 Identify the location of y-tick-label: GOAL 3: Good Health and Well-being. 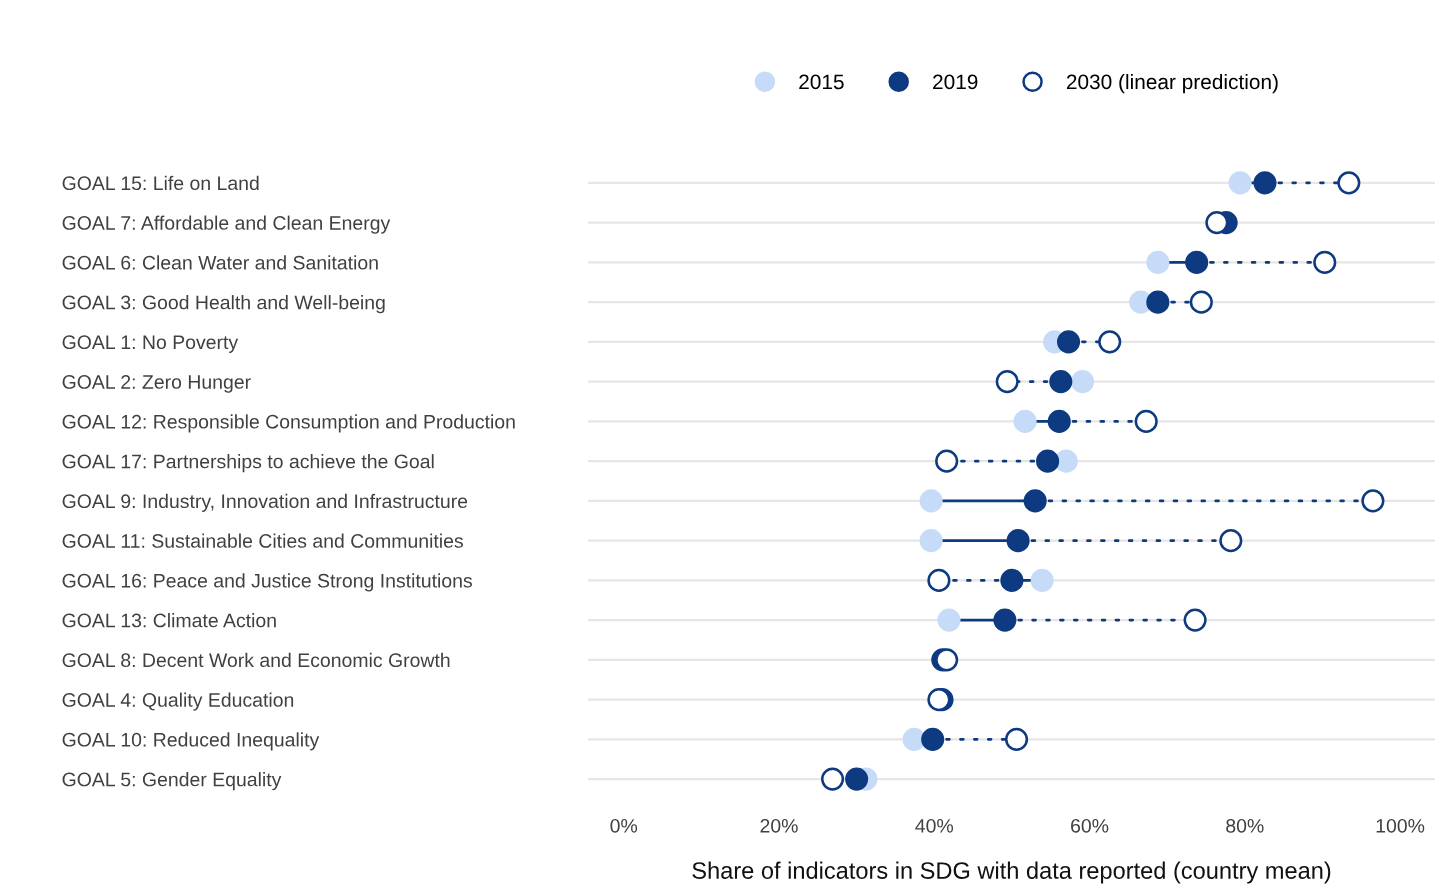
(223, 304).